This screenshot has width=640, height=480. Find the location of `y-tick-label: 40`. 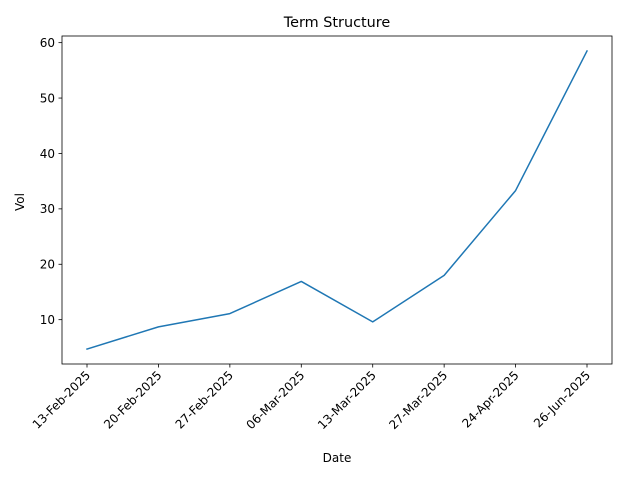

y-tick-label: 40 is located at coordinates (47, 154).